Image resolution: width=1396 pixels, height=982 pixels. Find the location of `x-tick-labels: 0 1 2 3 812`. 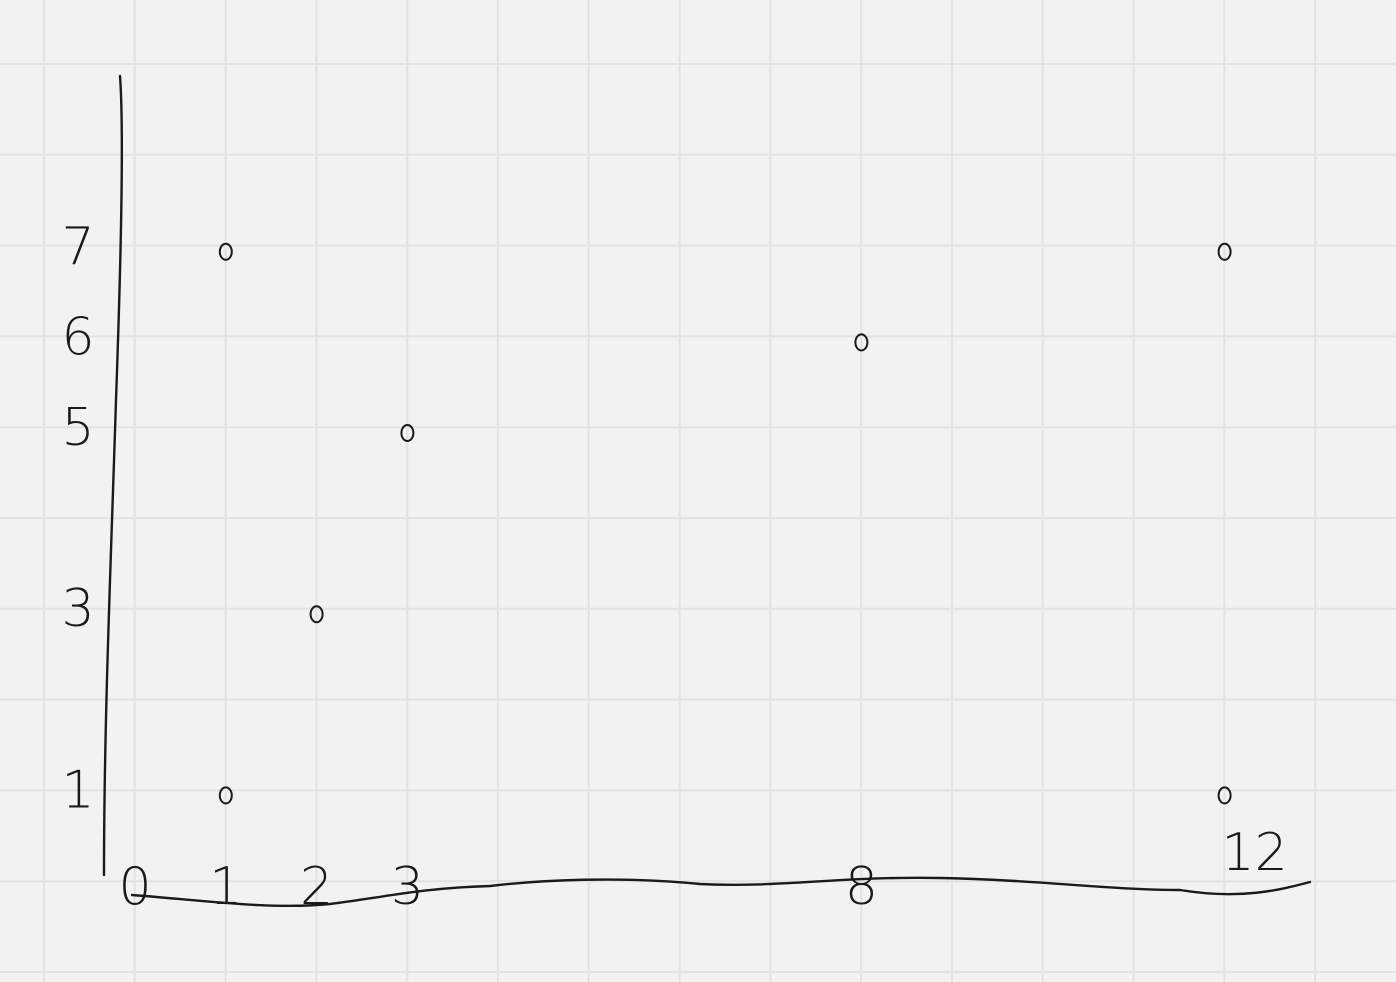

x-tick-labels: 0 1 2 3 812 is located at coordinates (702, 870).